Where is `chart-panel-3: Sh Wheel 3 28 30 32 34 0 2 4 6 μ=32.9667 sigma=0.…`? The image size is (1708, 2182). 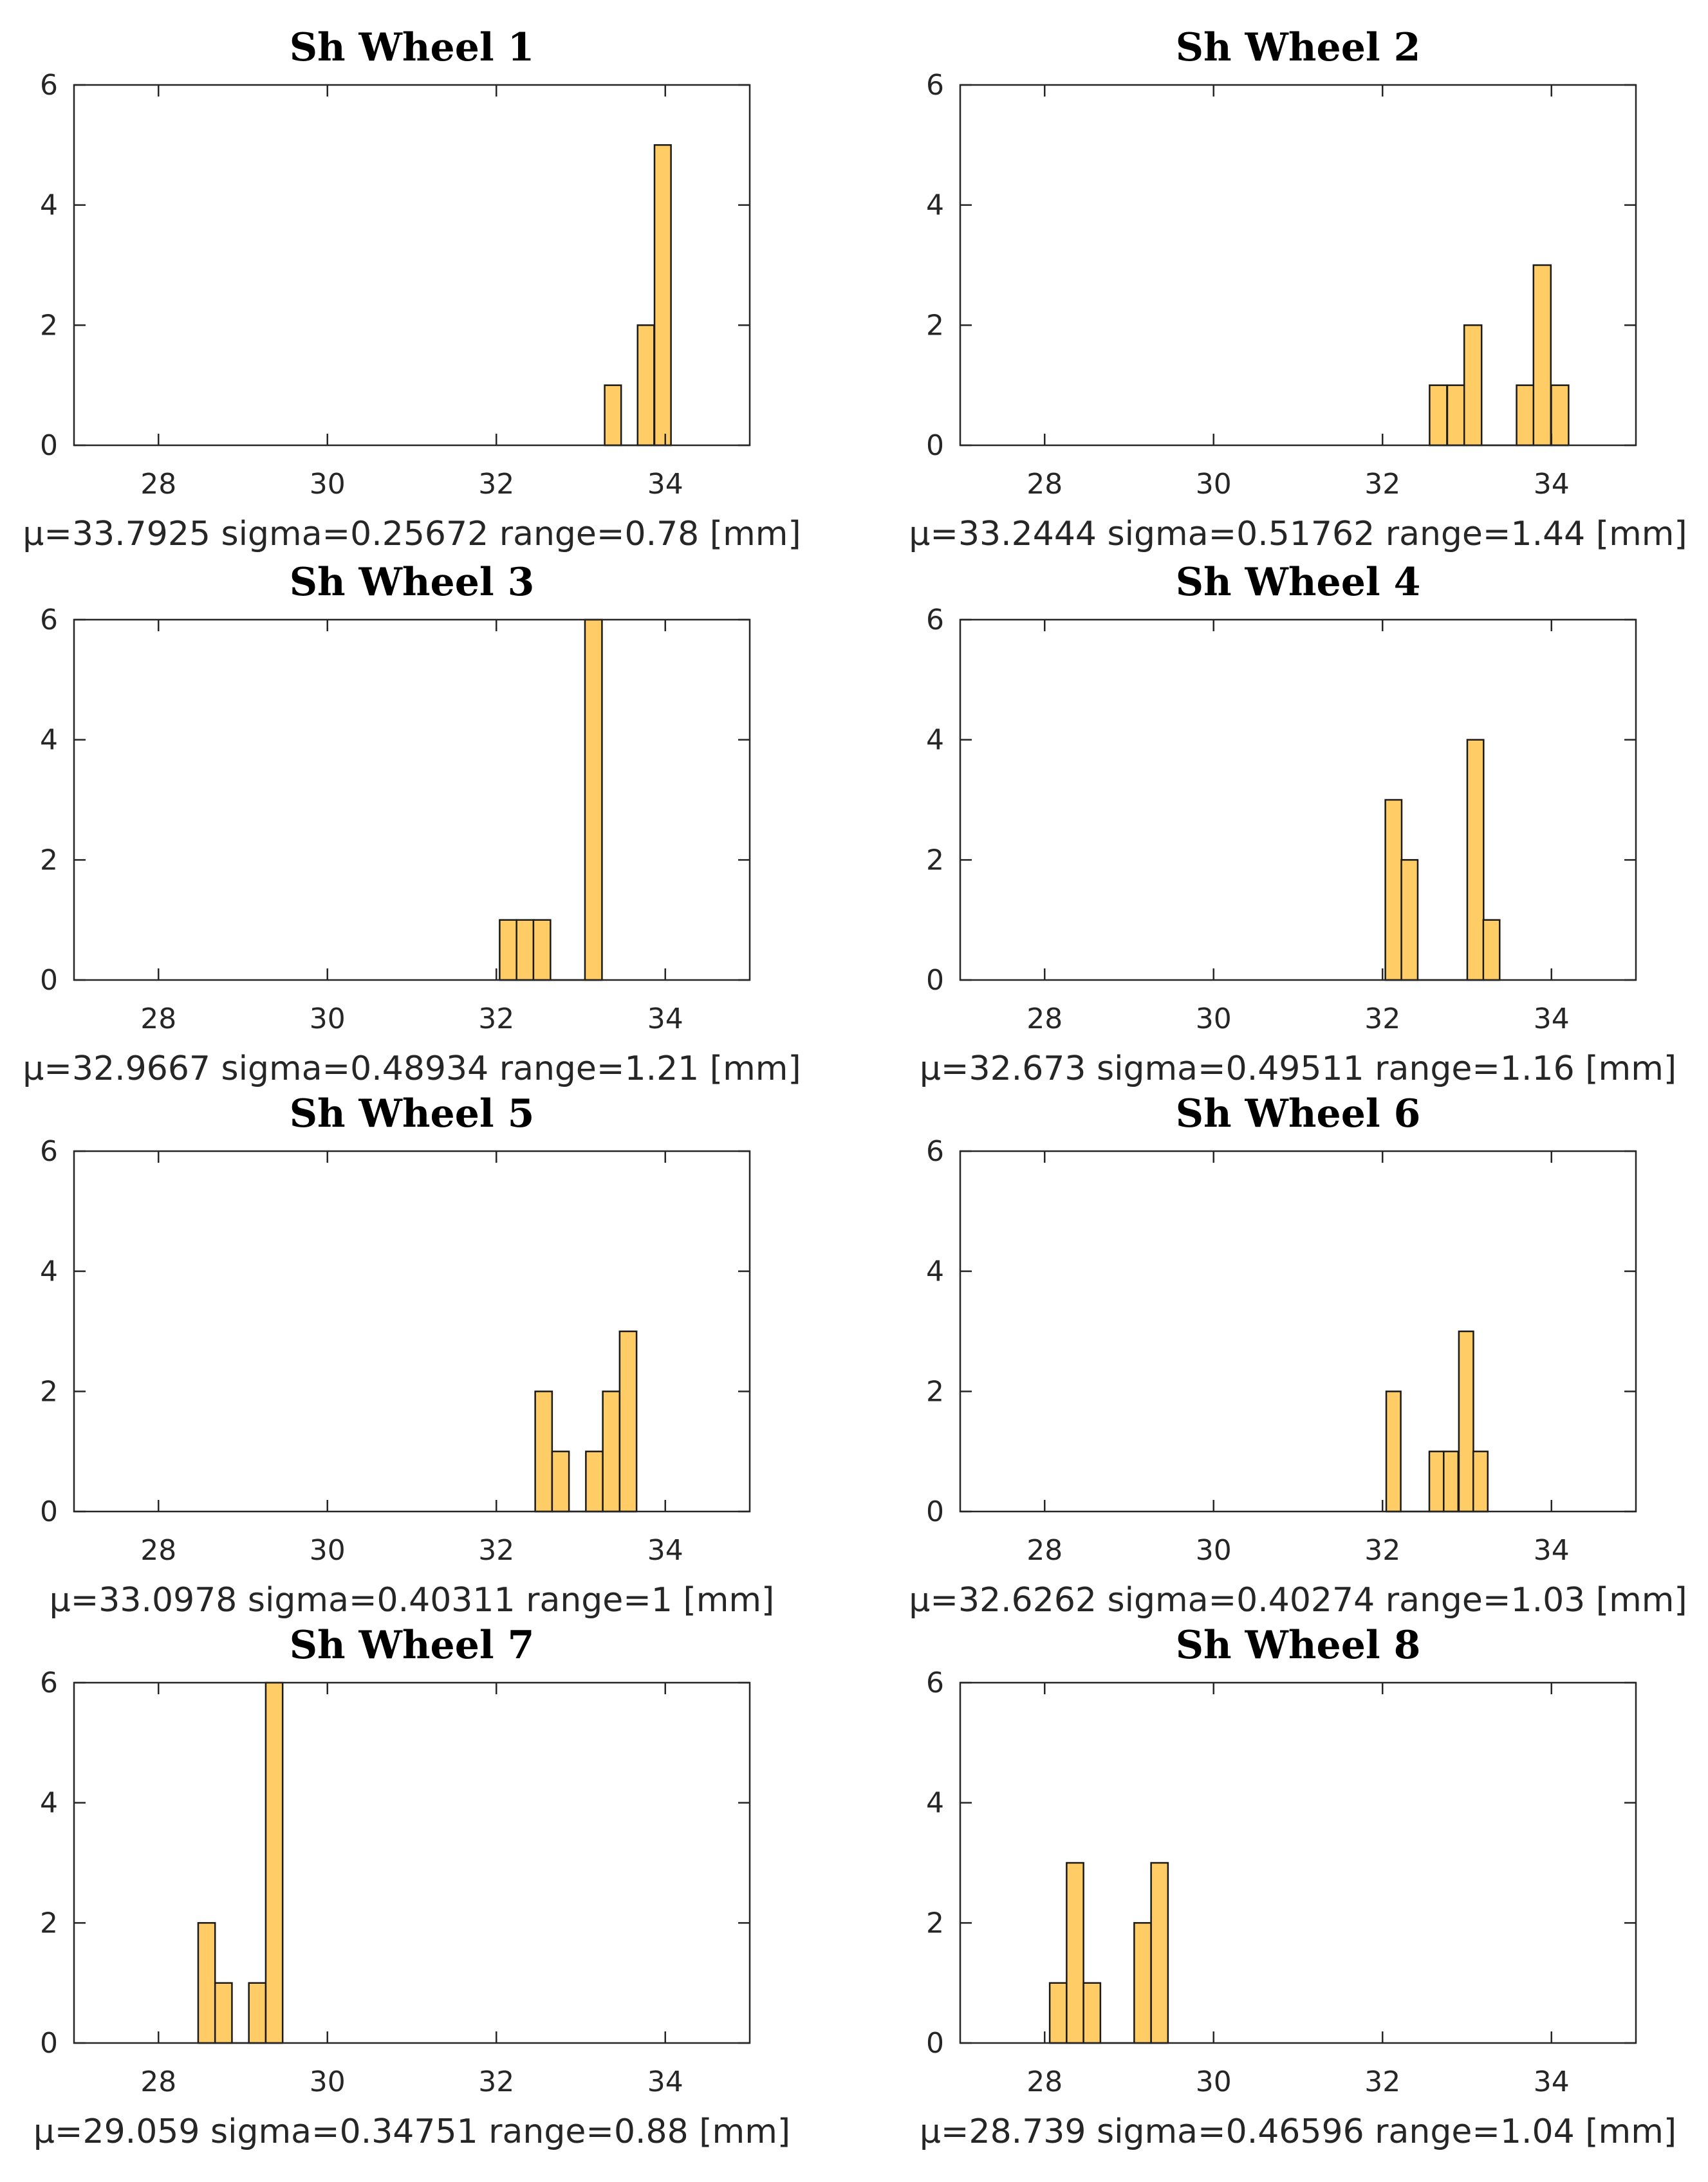 chart-panel-3: Sh Wheel 3 28 30 32 34 0 2 4 6 μ=32.9667 sigma=0.… is located at coordinates (412, 824).